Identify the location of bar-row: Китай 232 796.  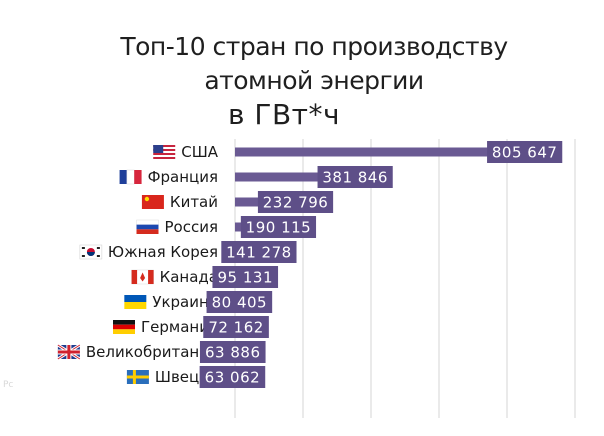
(237, 202).